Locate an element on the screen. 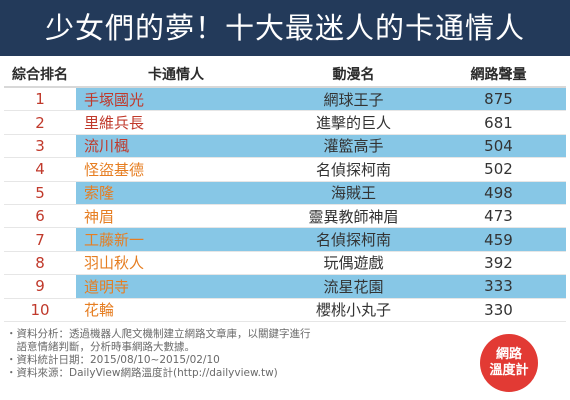  header-rank: 綜合排名 is located at coordinates (40, 75).